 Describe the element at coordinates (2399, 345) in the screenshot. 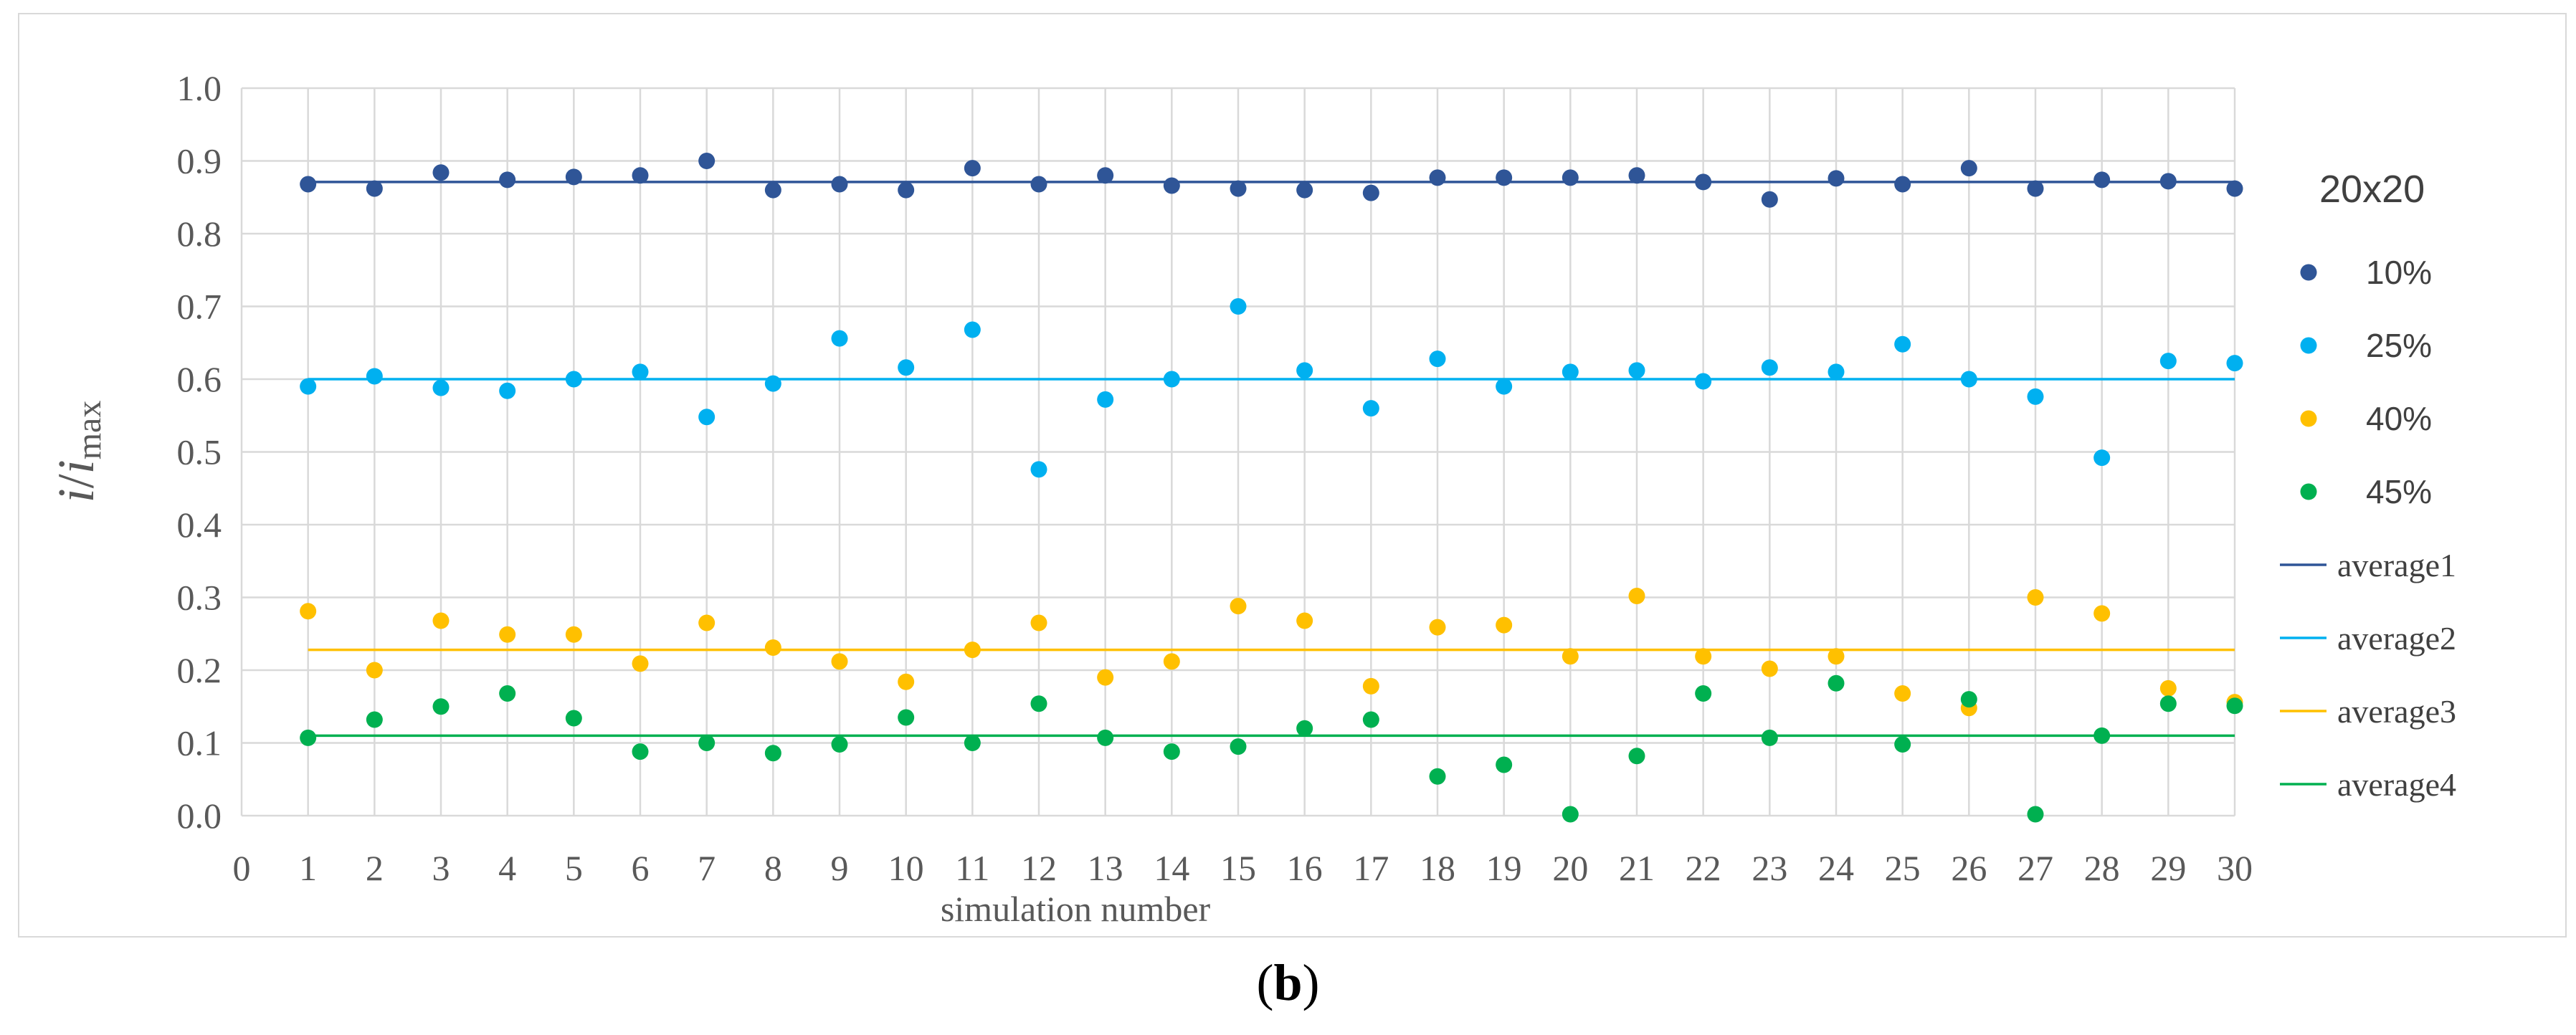

I see `legend-label: 25%` at that location.